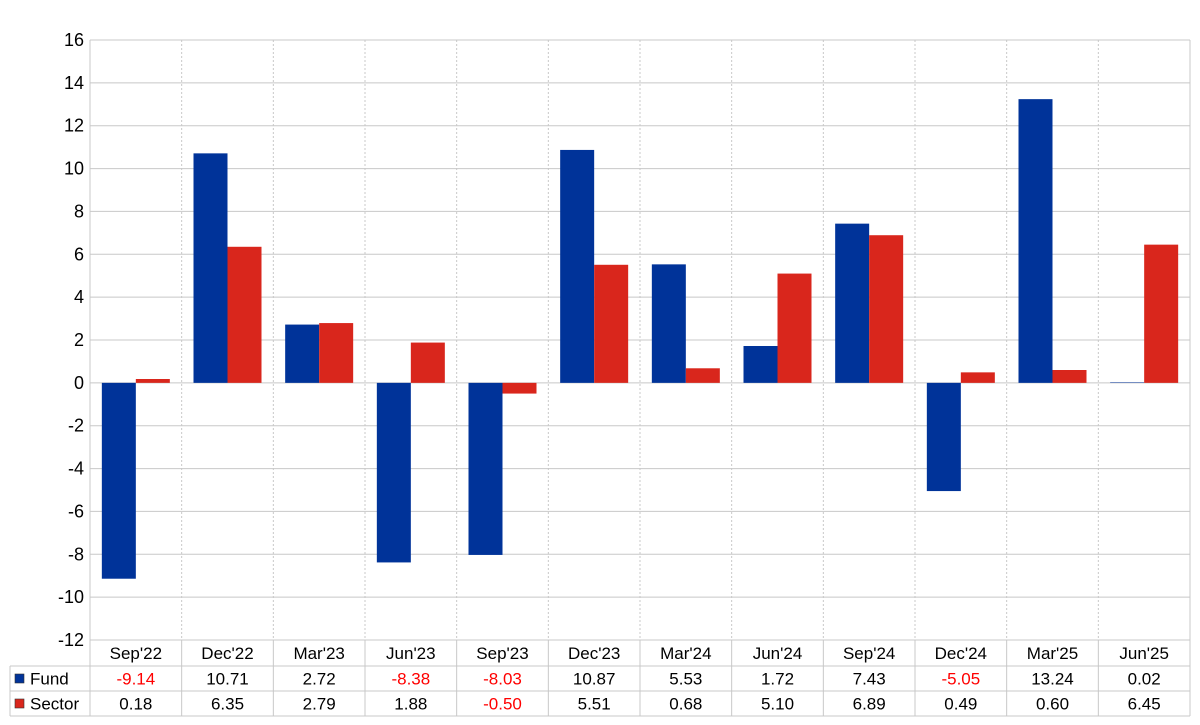 The height and width of the screenshot is (725, 1200). Describe the element at coordinates (135, 704) in the screenshot. I see `data-label-sector: 0.18` at that location.